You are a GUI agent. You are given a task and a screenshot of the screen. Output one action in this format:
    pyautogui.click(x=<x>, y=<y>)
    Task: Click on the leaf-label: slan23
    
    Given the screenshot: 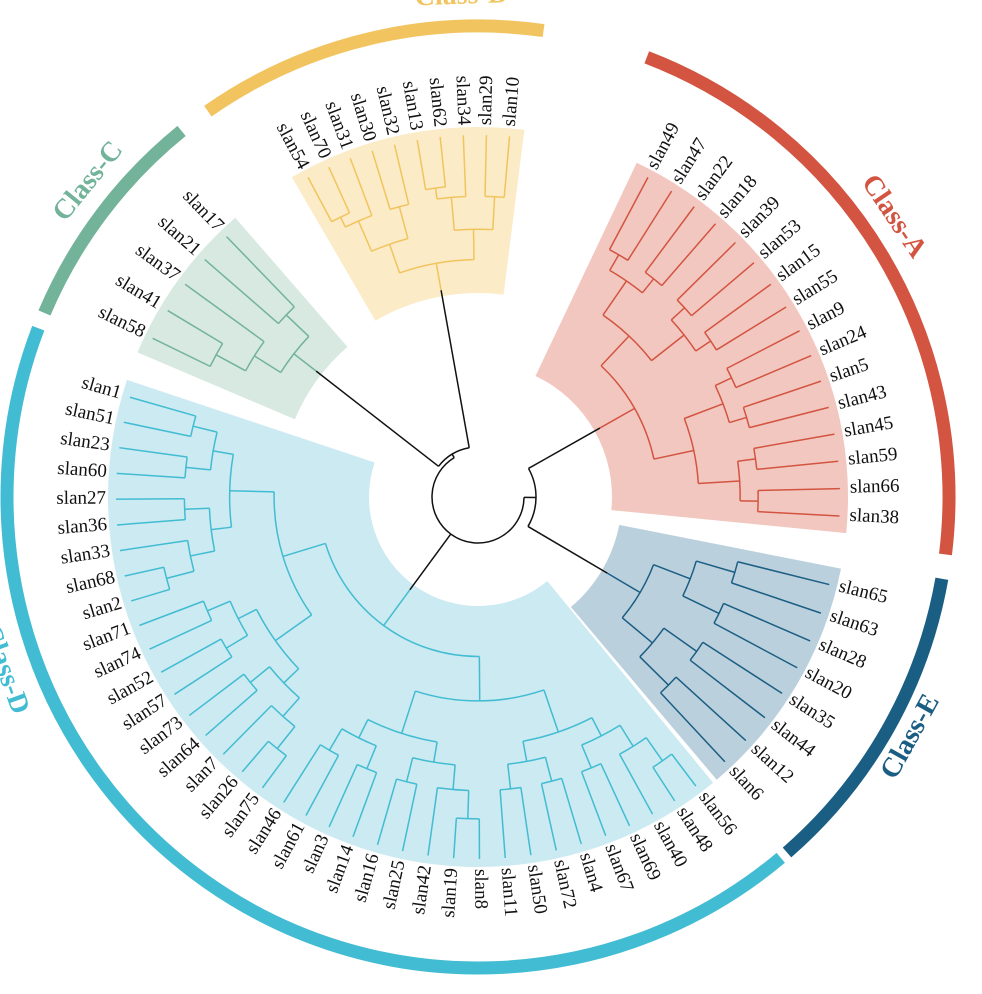 What is the action you would take?
    pyautogui.click(x=85, y=442)
    